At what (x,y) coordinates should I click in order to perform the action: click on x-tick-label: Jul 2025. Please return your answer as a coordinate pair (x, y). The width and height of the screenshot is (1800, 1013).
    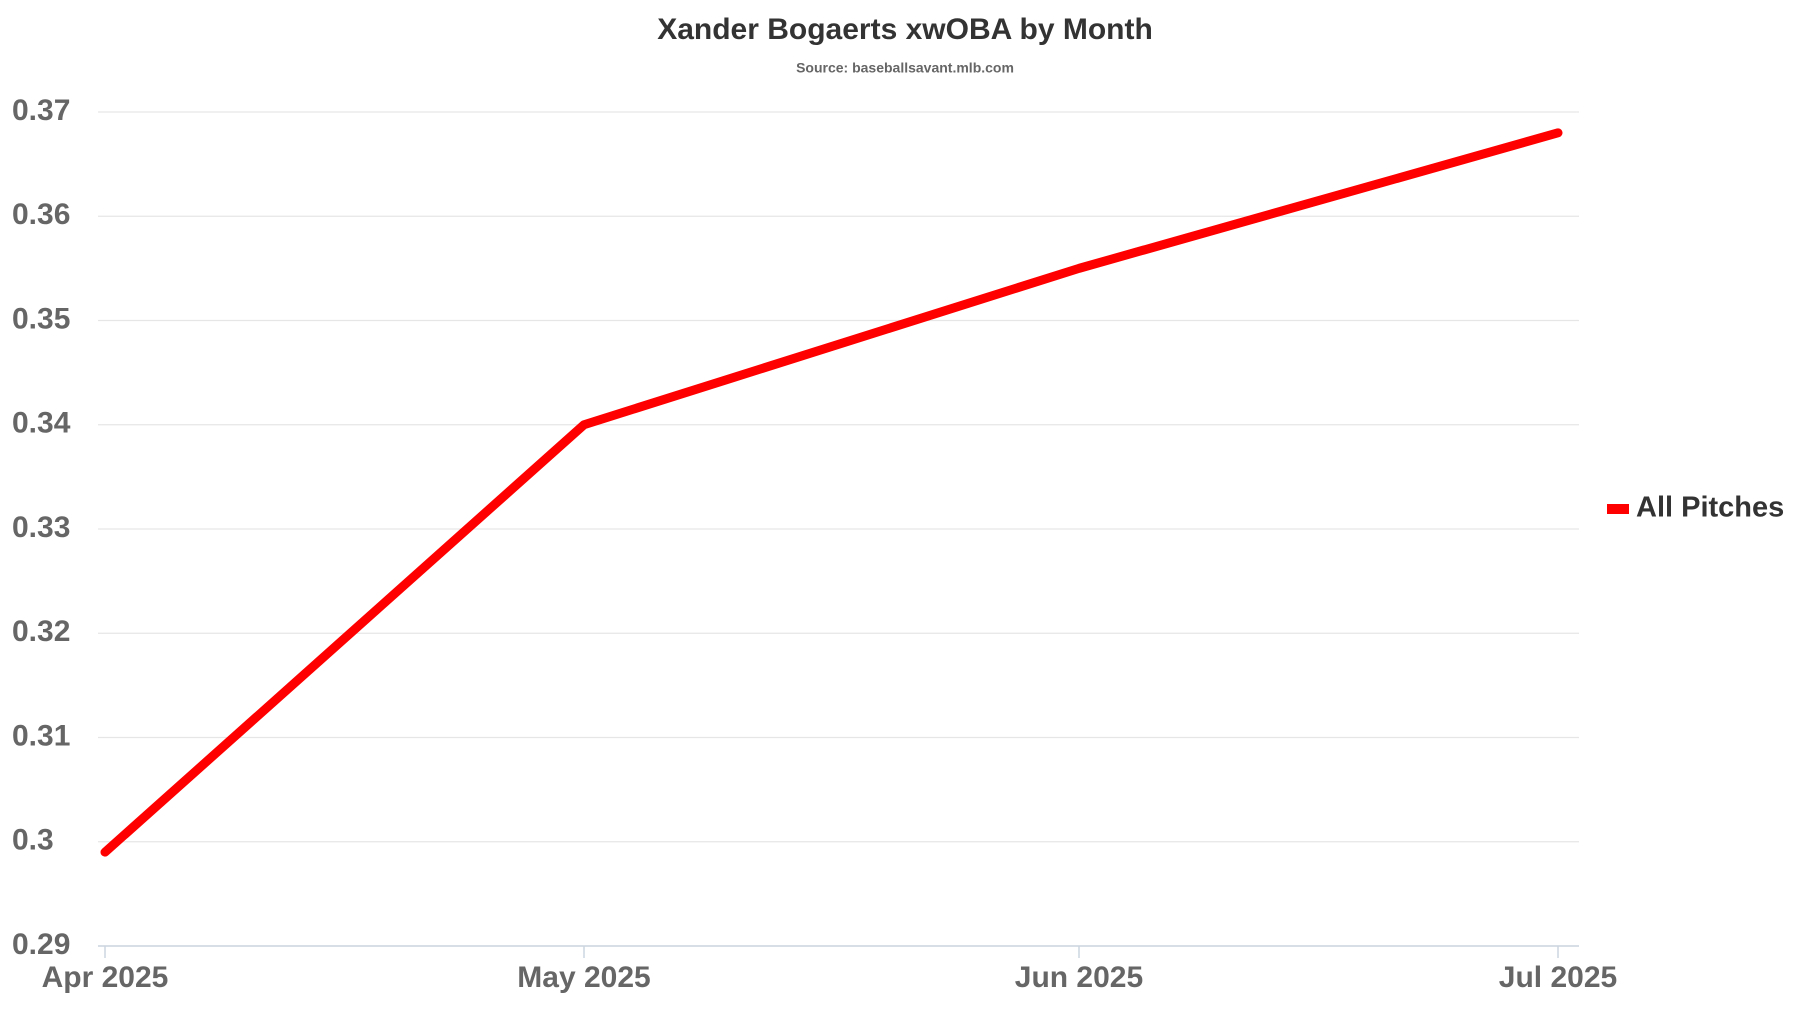
    Looking at the image, I should click on (1558, 977).